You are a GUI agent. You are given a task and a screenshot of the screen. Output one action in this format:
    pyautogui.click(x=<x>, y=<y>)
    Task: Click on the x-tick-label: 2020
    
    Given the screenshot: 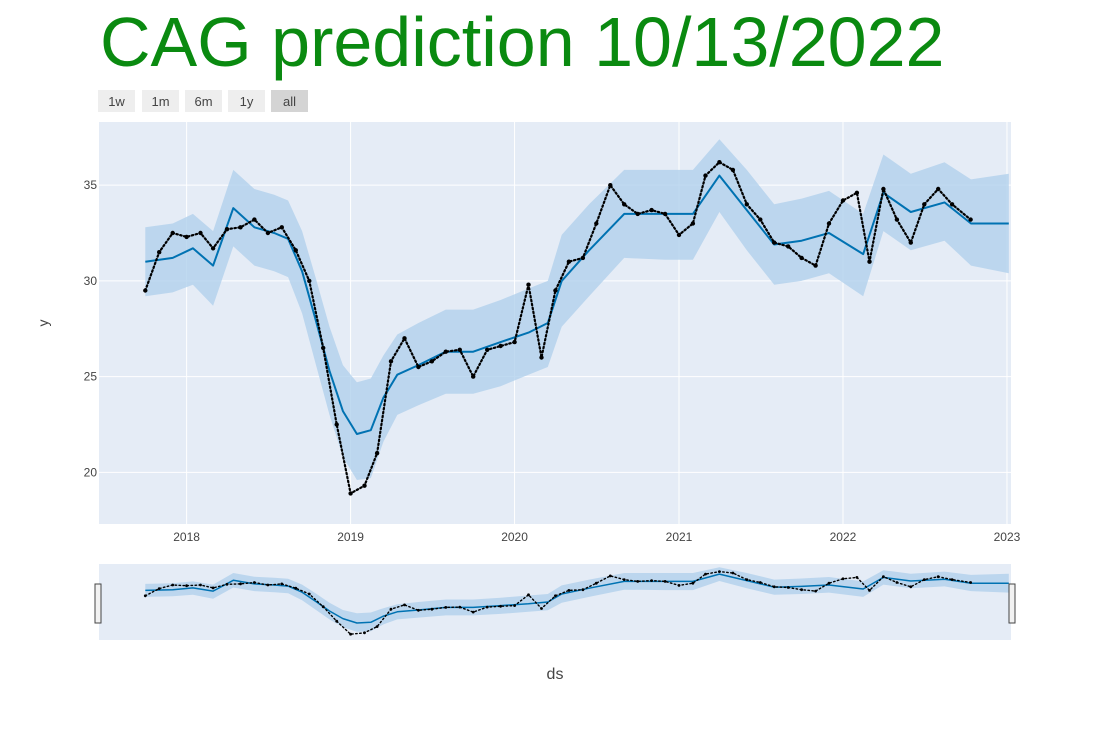 What is the action you would take?
    pyautogui.click(x=514, y=537)
    